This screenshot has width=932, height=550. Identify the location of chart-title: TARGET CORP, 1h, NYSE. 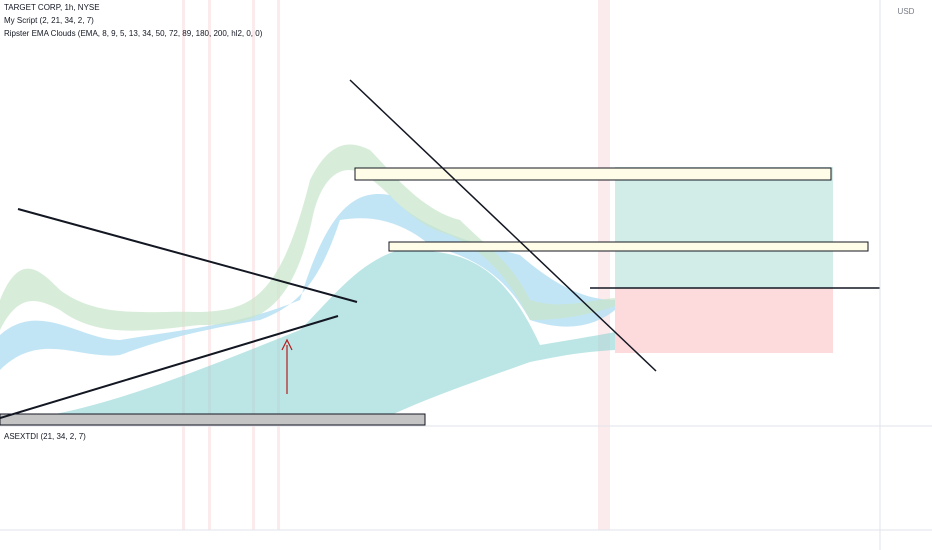
(52, 7).